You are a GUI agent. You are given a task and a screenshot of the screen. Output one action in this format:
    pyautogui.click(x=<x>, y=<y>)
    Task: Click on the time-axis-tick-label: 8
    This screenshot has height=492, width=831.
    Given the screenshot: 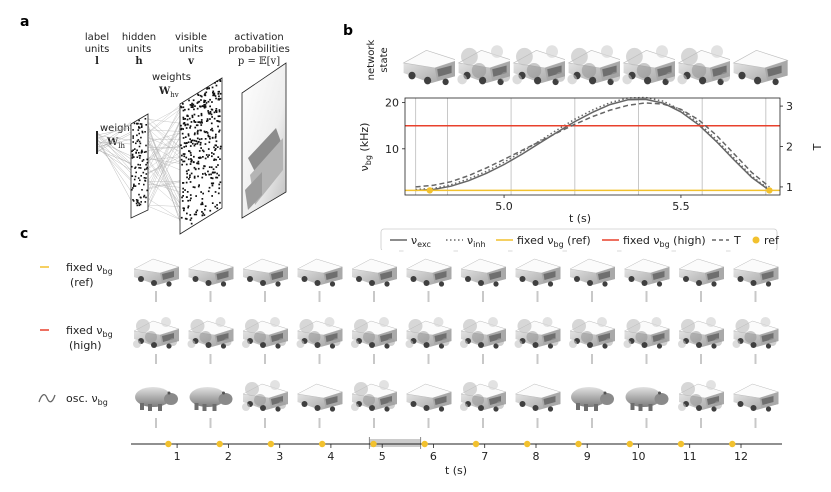 What is the action you would take?
    pyautogui.click(x=536, y=456)
    